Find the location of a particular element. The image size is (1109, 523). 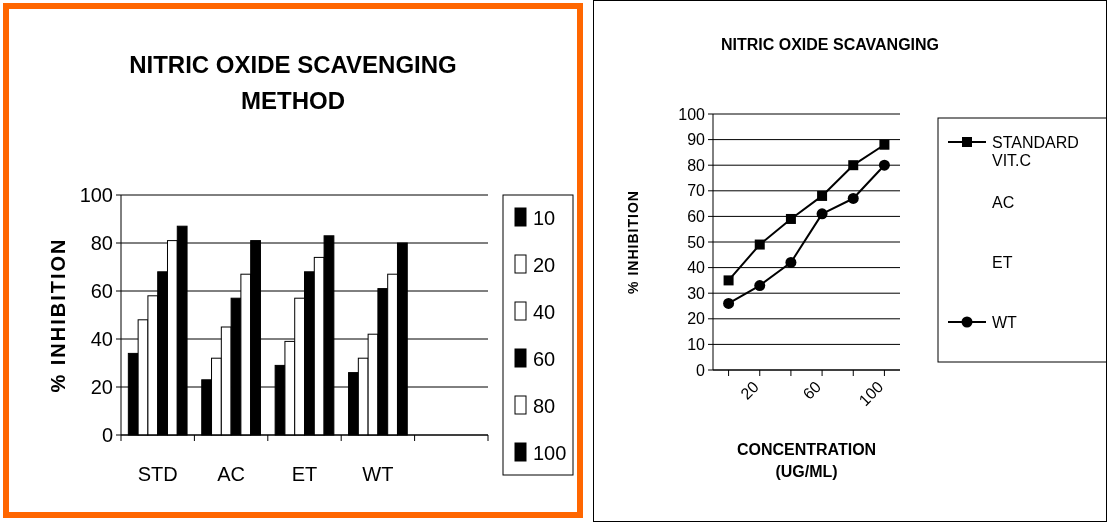

y-tick-label: 30 is located at coordinates (696, 293).